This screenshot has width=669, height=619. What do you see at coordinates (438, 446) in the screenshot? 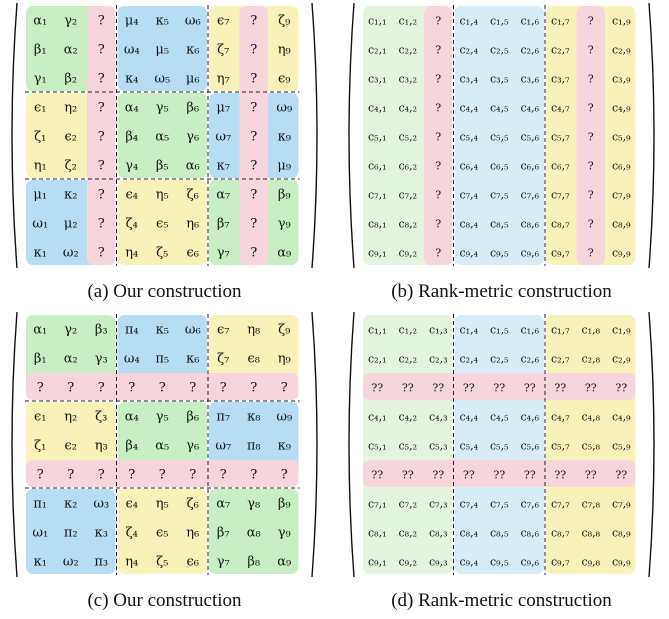
I see `matrix-d-cell: c₅,₃` at bounding box center [438, 446].